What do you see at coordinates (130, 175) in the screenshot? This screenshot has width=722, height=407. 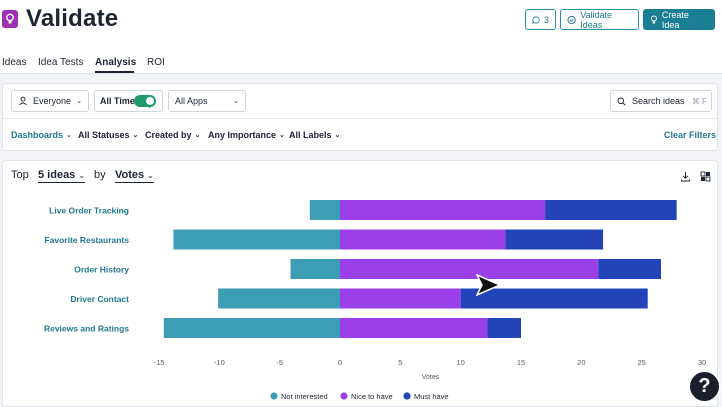 I see `metric-value: Votes` at bounding box center [130, 175].